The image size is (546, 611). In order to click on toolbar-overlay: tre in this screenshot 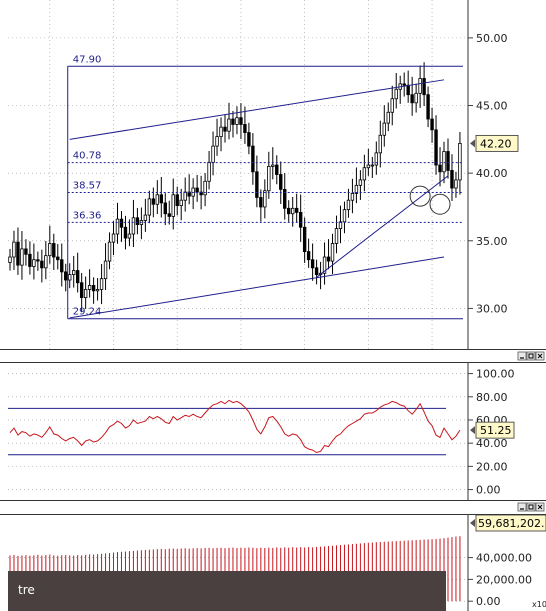, I will do `click(227, 591)`.